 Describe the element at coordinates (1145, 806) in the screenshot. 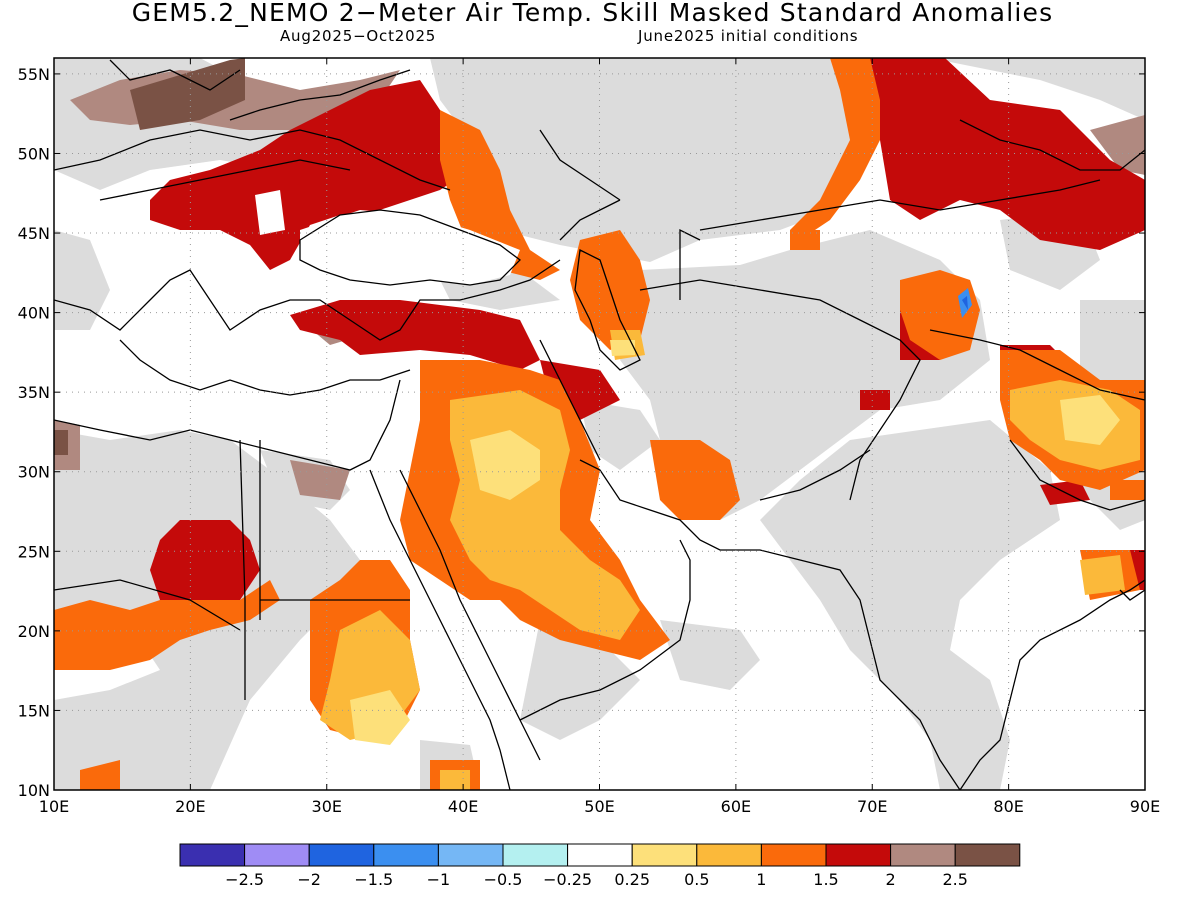

I see `lon-label: 90E` at that location.